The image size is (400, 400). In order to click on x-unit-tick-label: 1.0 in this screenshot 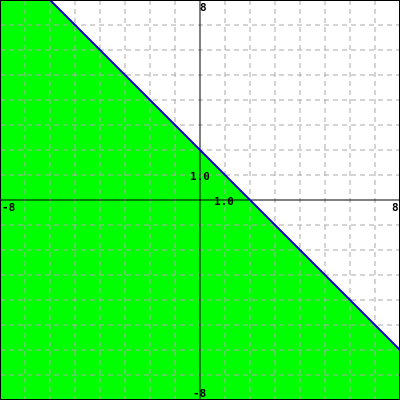, I will do `click(224, 201)`.